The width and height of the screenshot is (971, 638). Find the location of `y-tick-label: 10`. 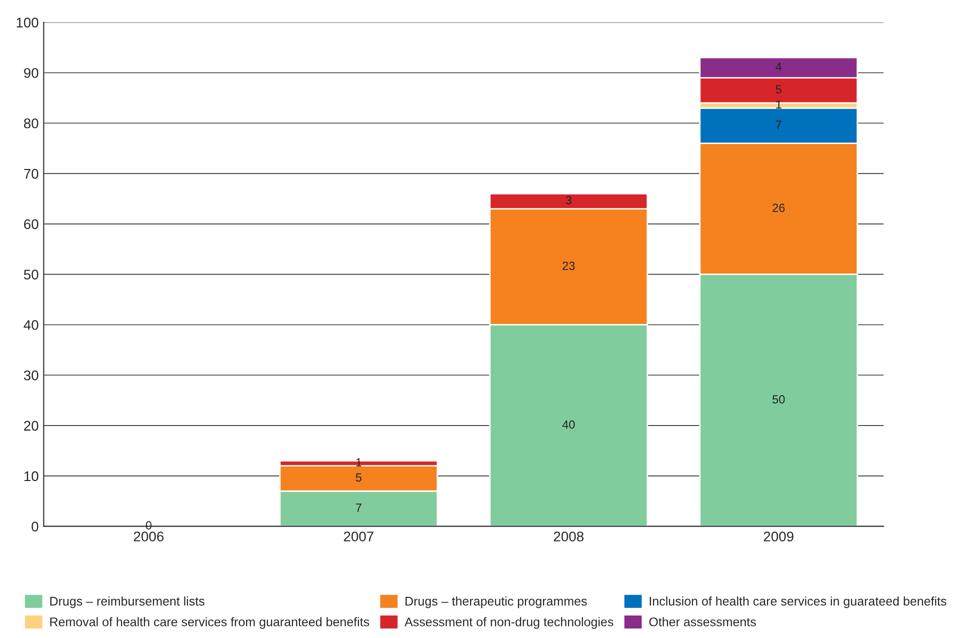

y-tick-label: 10 is located at coordinates (31, 476).